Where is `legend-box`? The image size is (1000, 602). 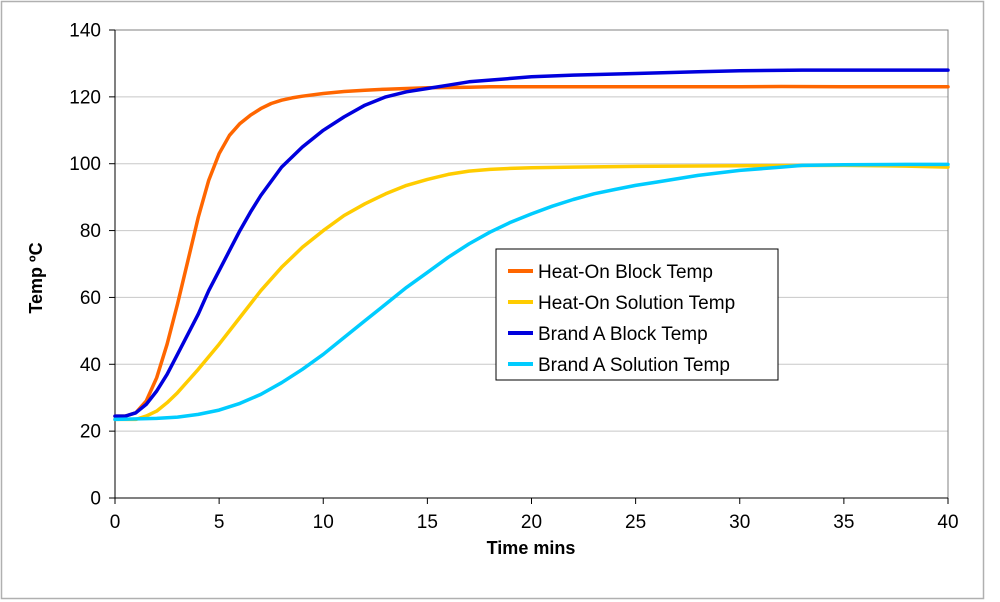 legend-box is located at coordinates (637, 314).